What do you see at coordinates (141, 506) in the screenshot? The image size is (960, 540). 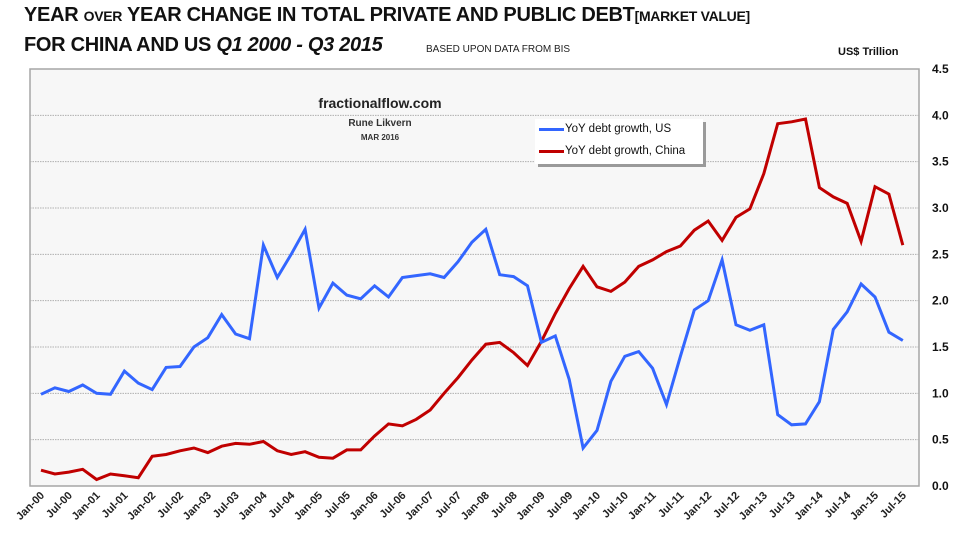 I see `x-tick-label: Jan-02` at bounding box center [141, 506].